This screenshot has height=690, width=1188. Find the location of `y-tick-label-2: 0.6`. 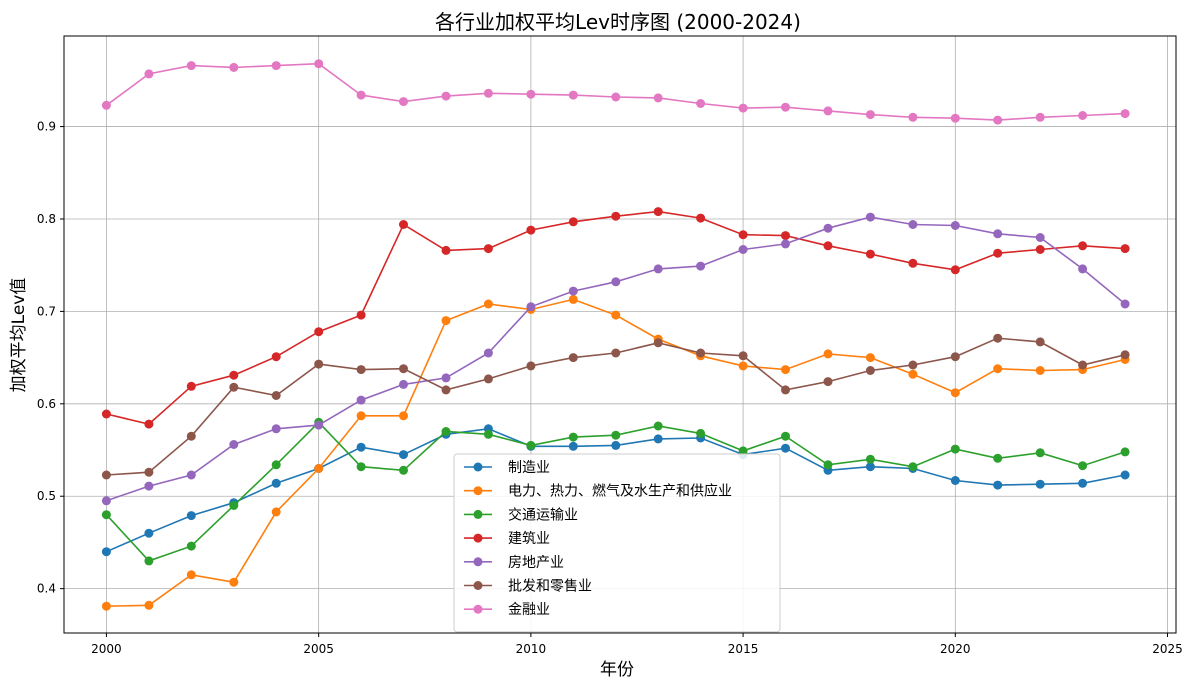

y-tick-label-2: 0.6 is located at coordinates (46, 404).